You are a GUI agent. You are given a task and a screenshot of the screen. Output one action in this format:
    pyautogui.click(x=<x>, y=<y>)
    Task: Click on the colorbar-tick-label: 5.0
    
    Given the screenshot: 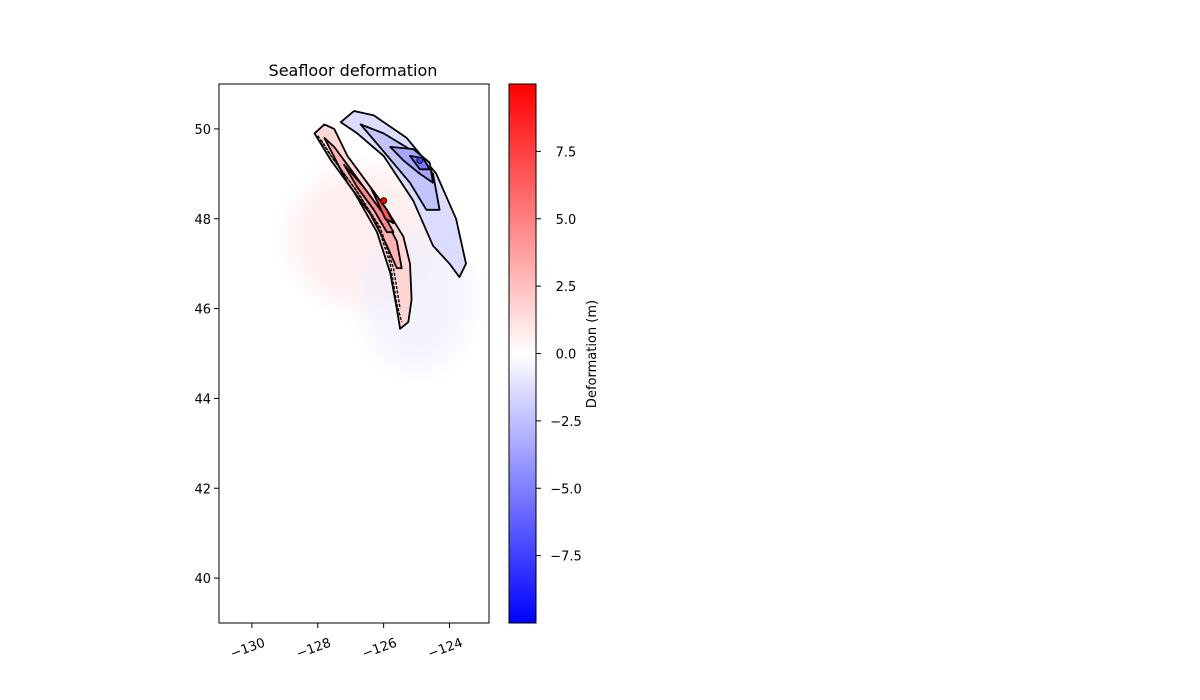 What is the action you would take?
    pyautogui.click(x=566, y=220)
    